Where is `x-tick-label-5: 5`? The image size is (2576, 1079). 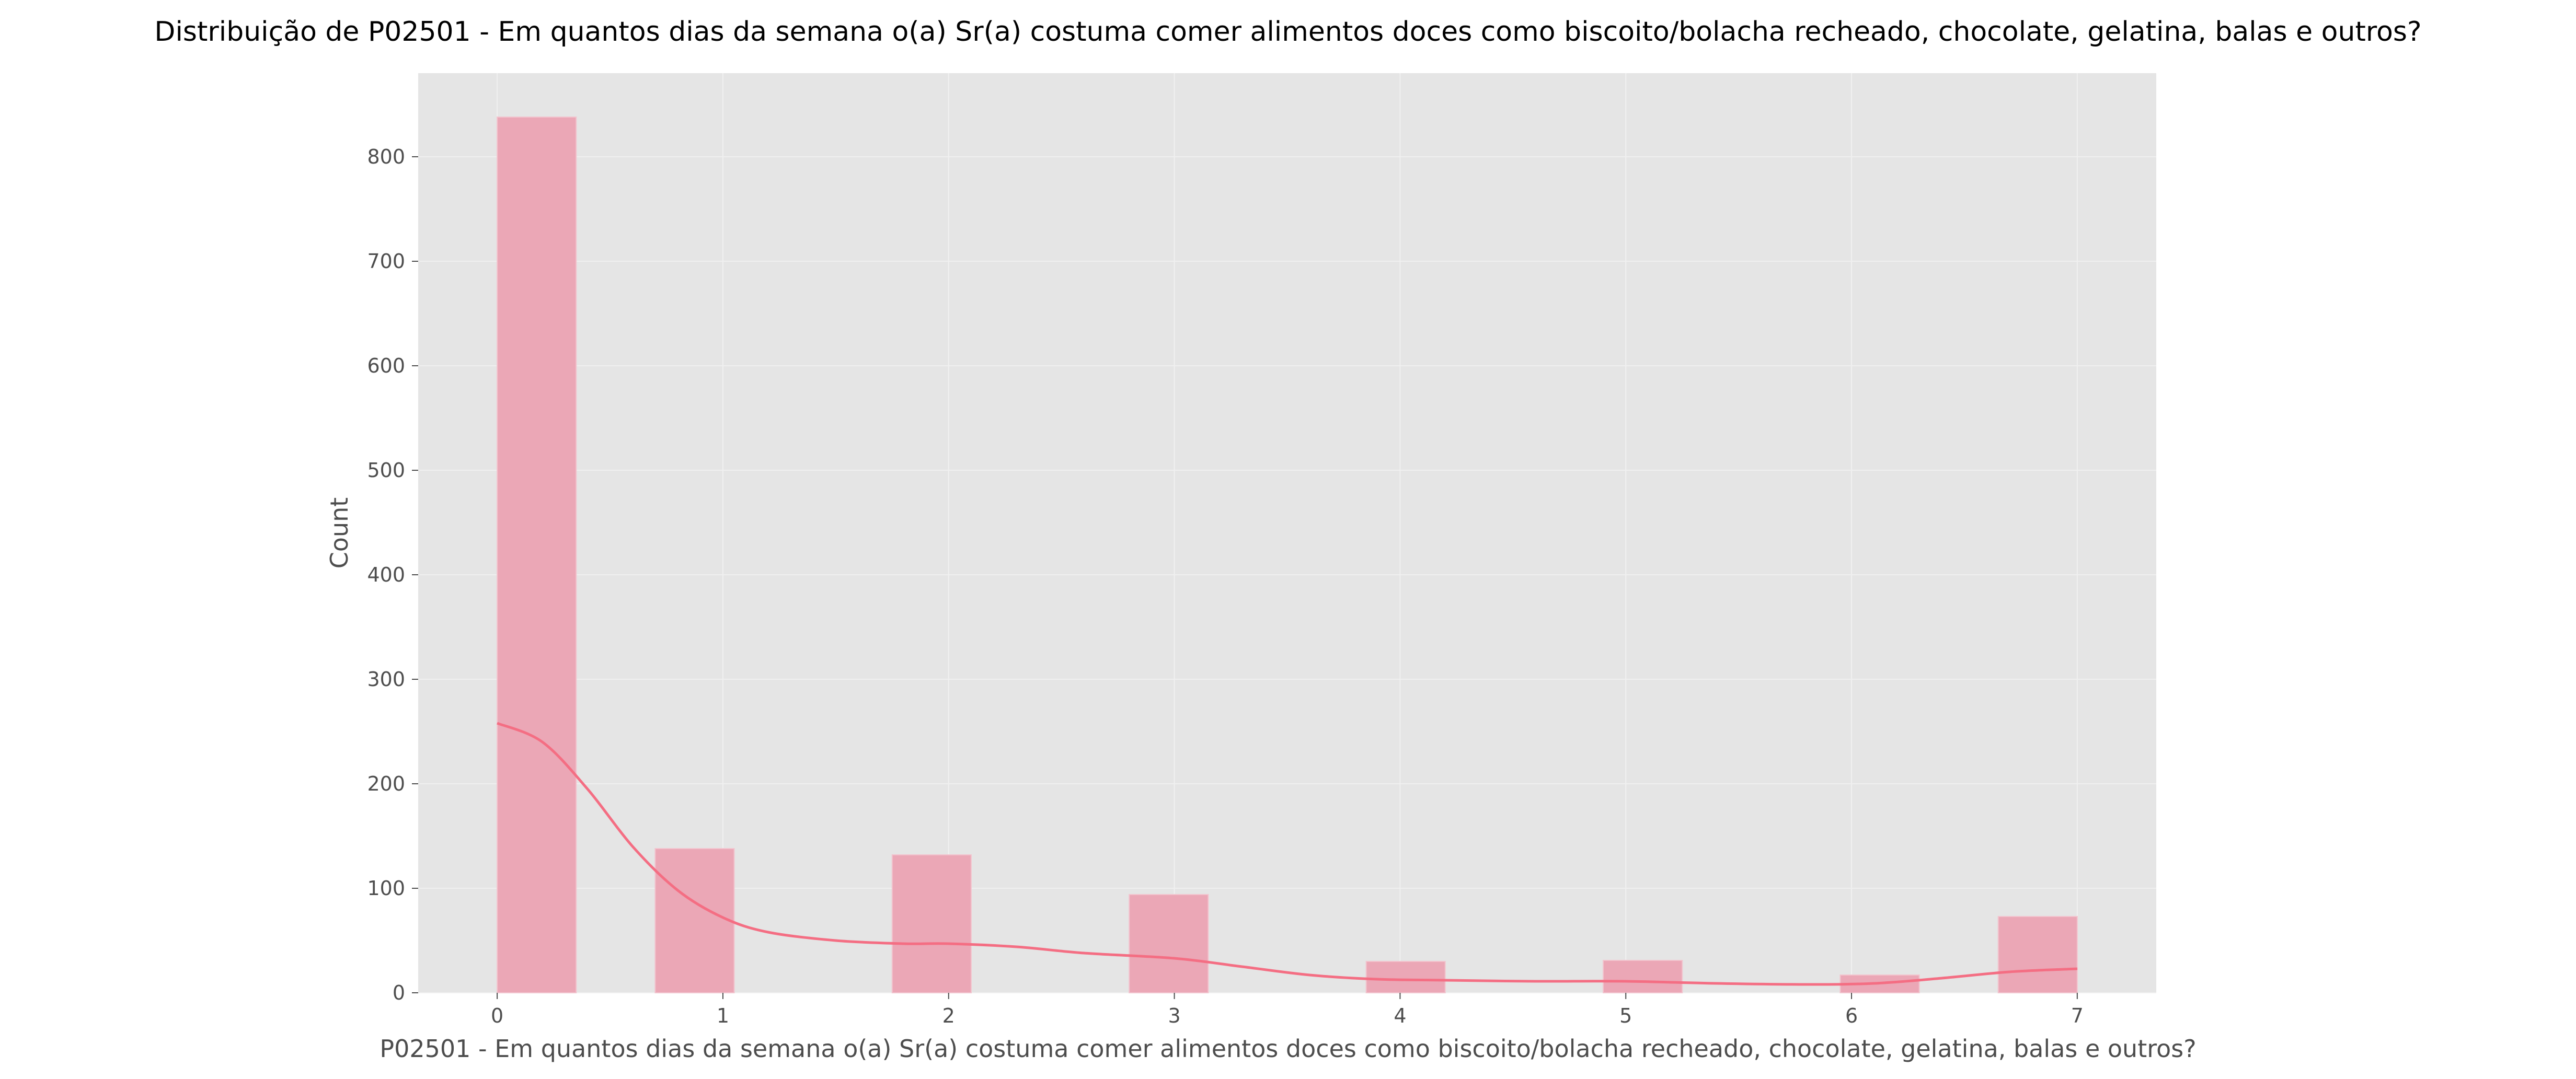 x-tick-label-5: 5 is located at coordinates (1625, 1015).